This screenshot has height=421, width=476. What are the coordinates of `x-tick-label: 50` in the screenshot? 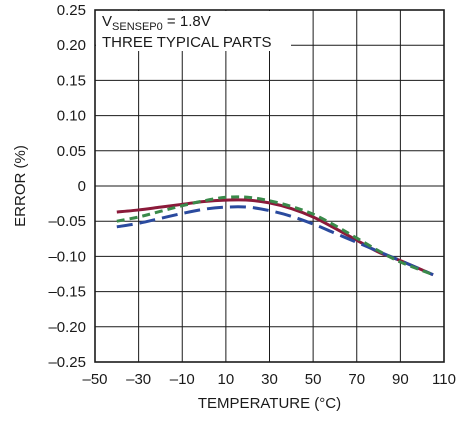 It's located at (313, 379).